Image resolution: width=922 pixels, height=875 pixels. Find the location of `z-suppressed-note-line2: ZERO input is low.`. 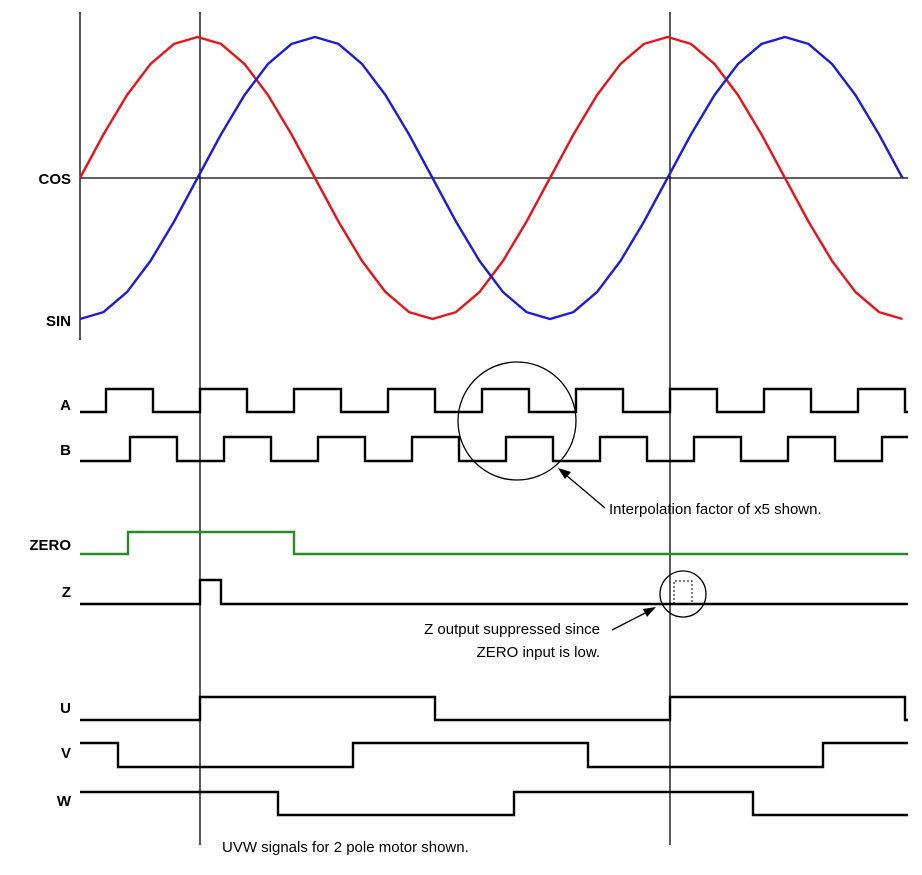

z-suppressed-note-line2: ZERO input is low. is located at coordinates (538, 652).